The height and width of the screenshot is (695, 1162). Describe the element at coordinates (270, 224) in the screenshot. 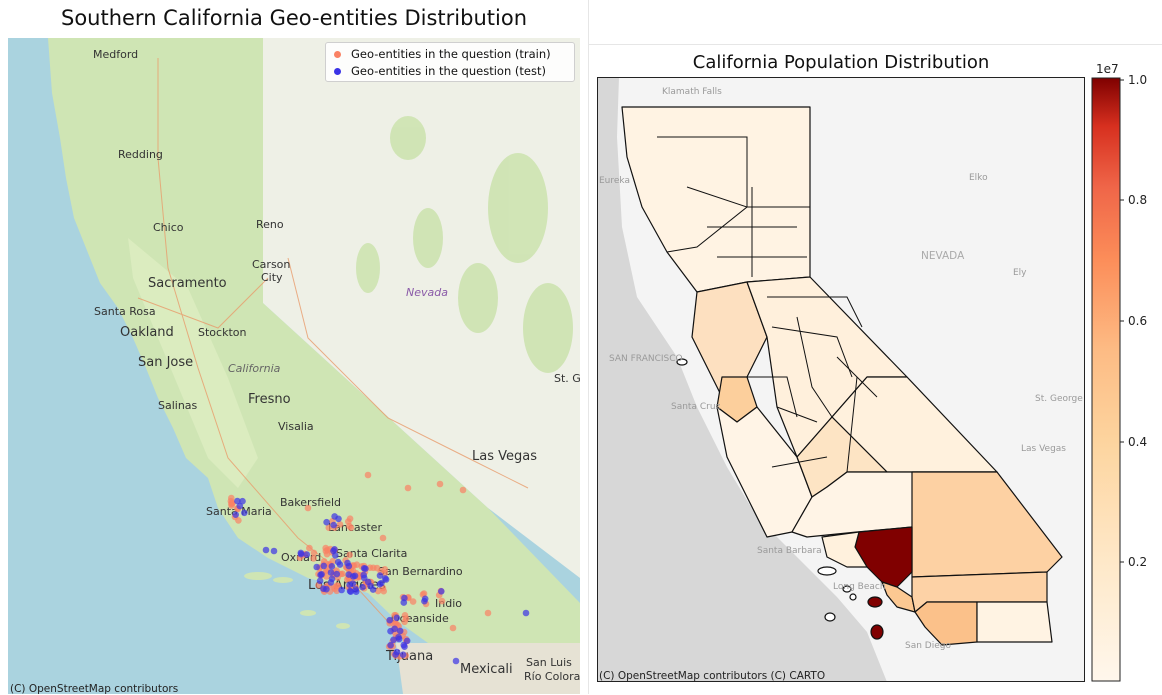

I see `place-label: Reno` at that location.